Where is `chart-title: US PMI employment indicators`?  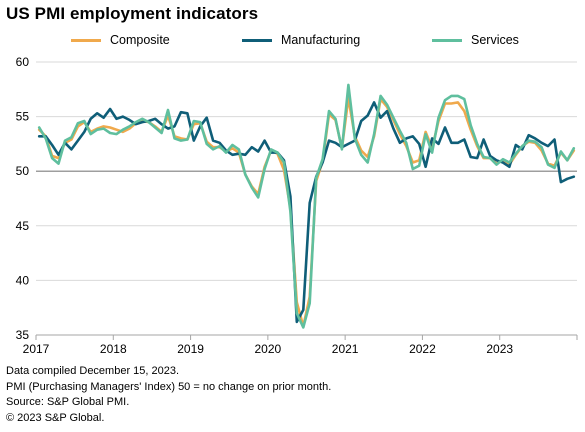
chart-title: US PMI employment indicators is located at coordinates (132, 13).